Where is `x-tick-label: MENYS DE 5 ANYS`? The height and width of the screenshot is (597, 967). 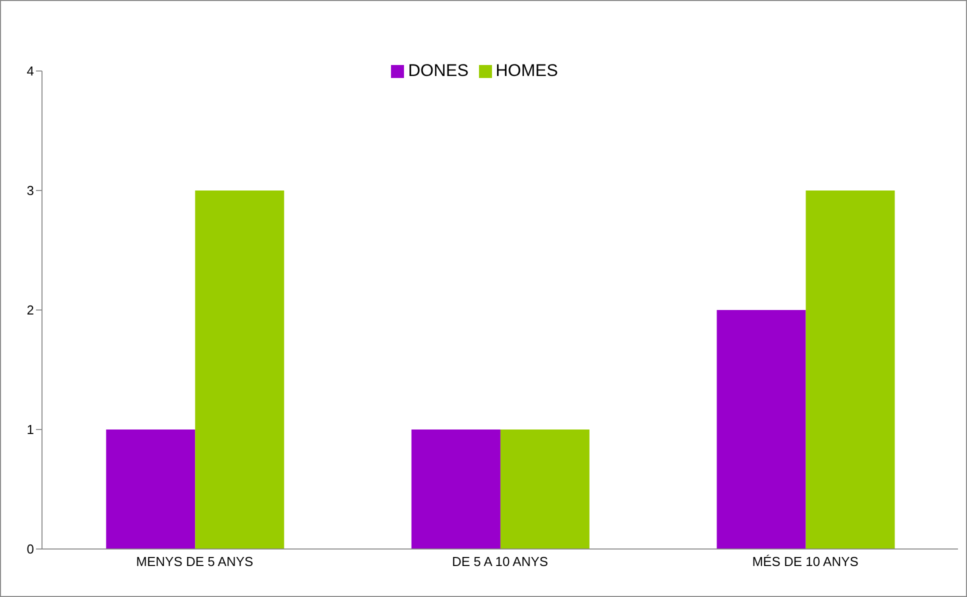 x-tick-label: MENYS DE 5 ANYS is located at coordinates (195, 562).